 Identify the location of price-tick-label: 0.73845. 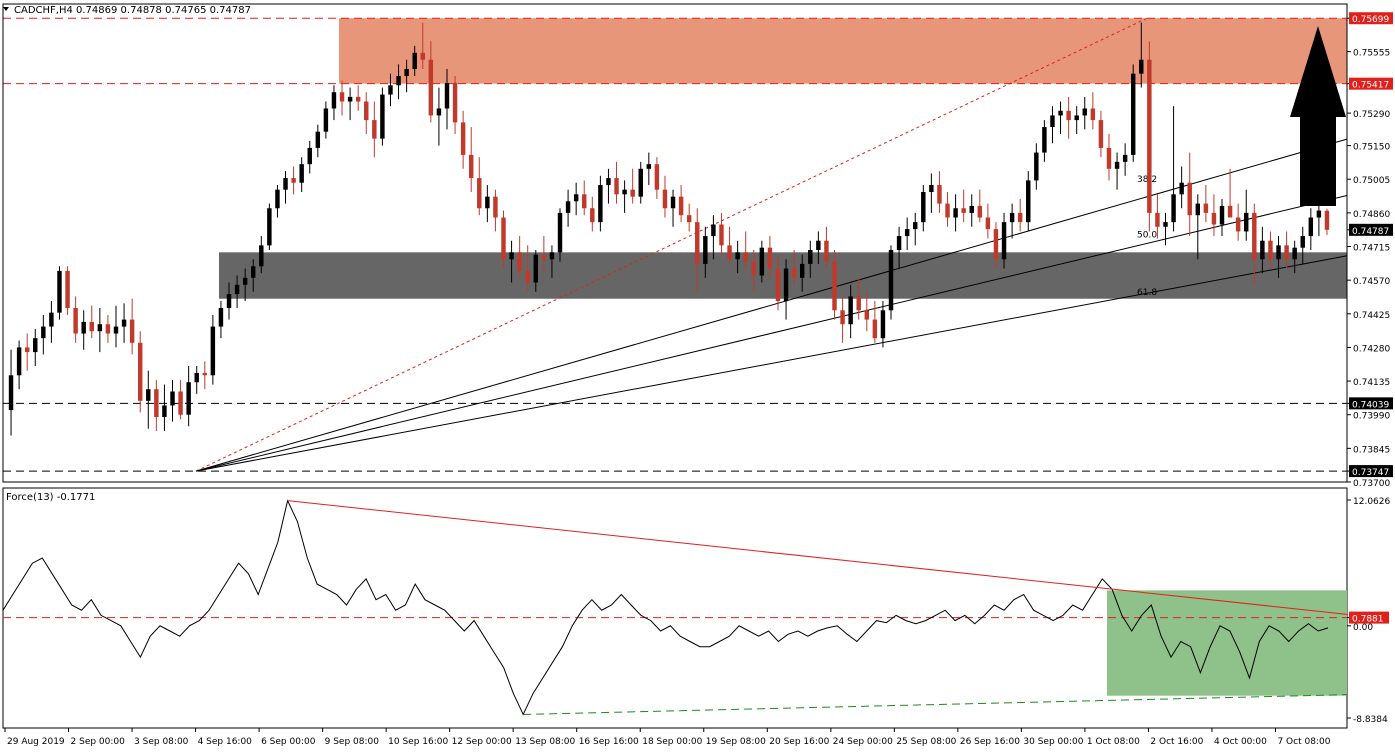
(1371, 450).